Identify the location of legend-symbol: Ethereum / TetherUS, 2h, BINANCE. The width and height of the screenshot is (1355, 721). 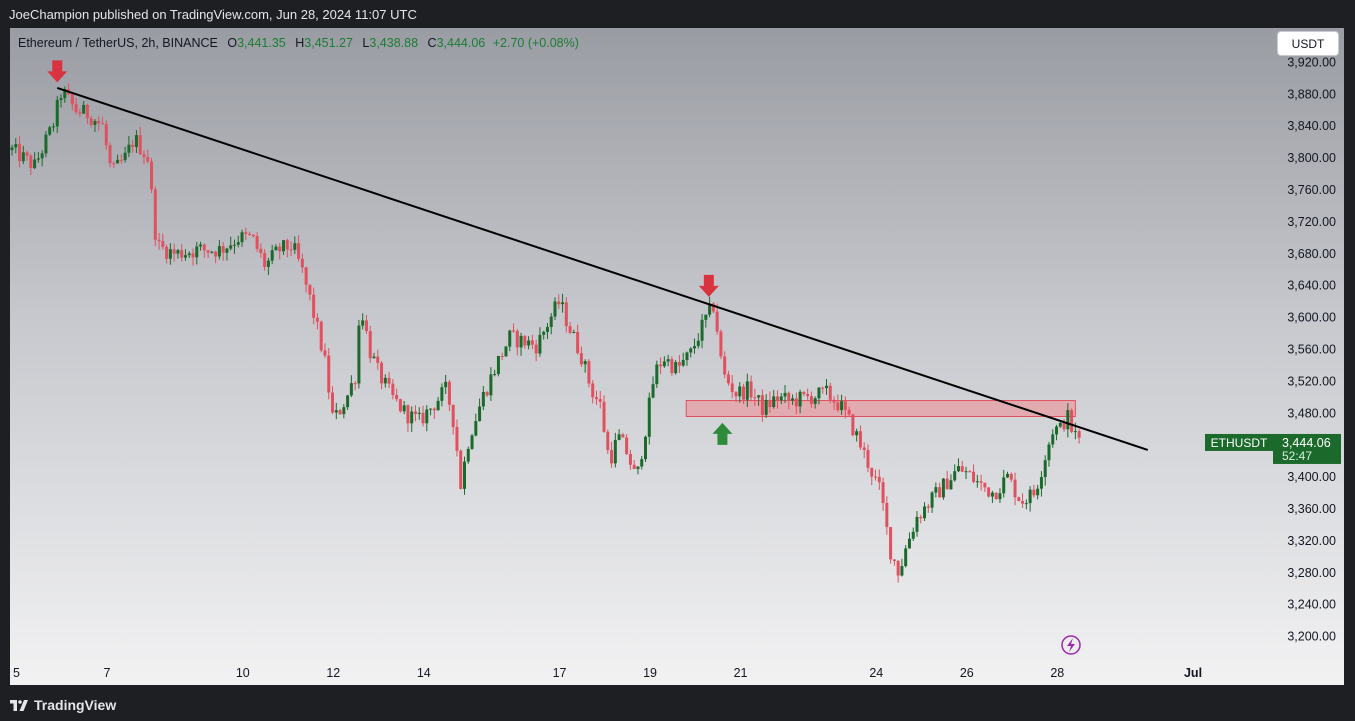
(118, 43).